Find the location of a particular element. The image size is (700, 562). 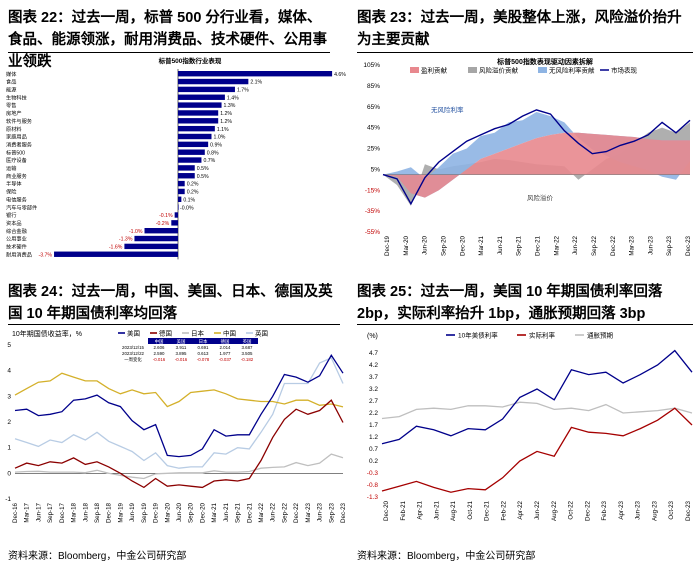

x-tick: Mar-17 is located at coordinates (27, 512).